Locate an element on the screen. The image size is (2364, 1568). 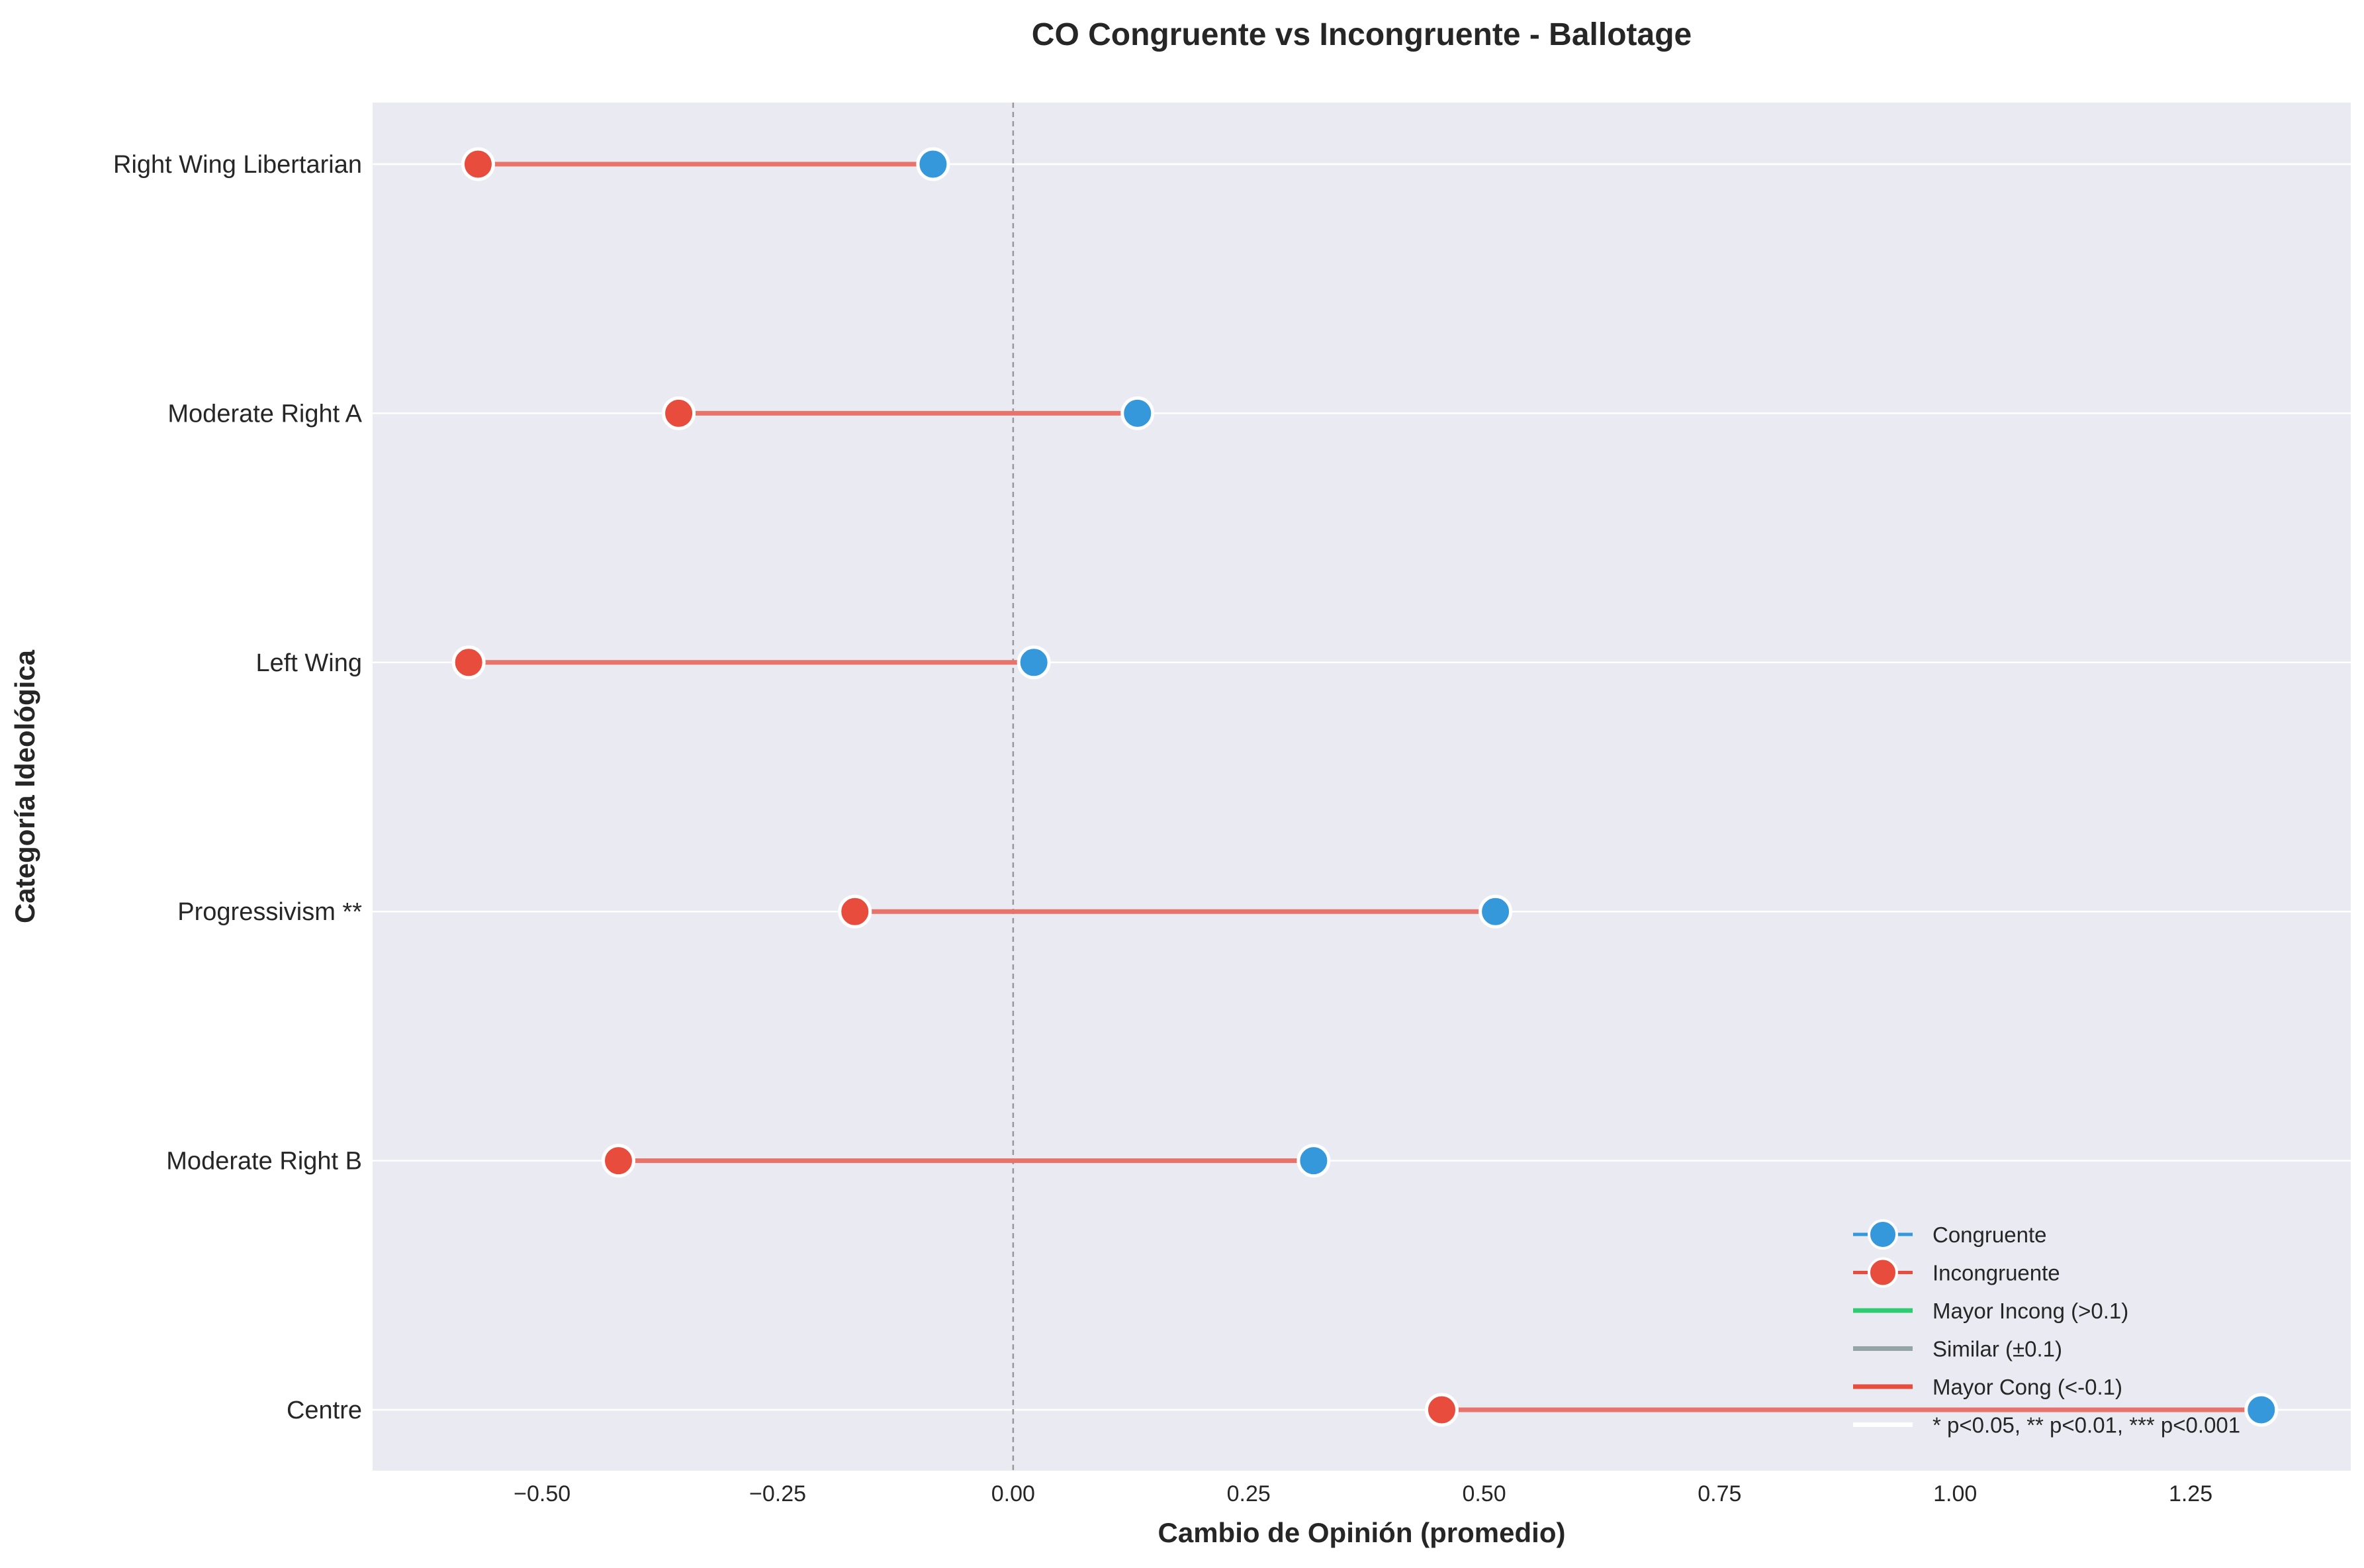
x-tick-label: 0.00 is located at coordinates (1013, 1493).